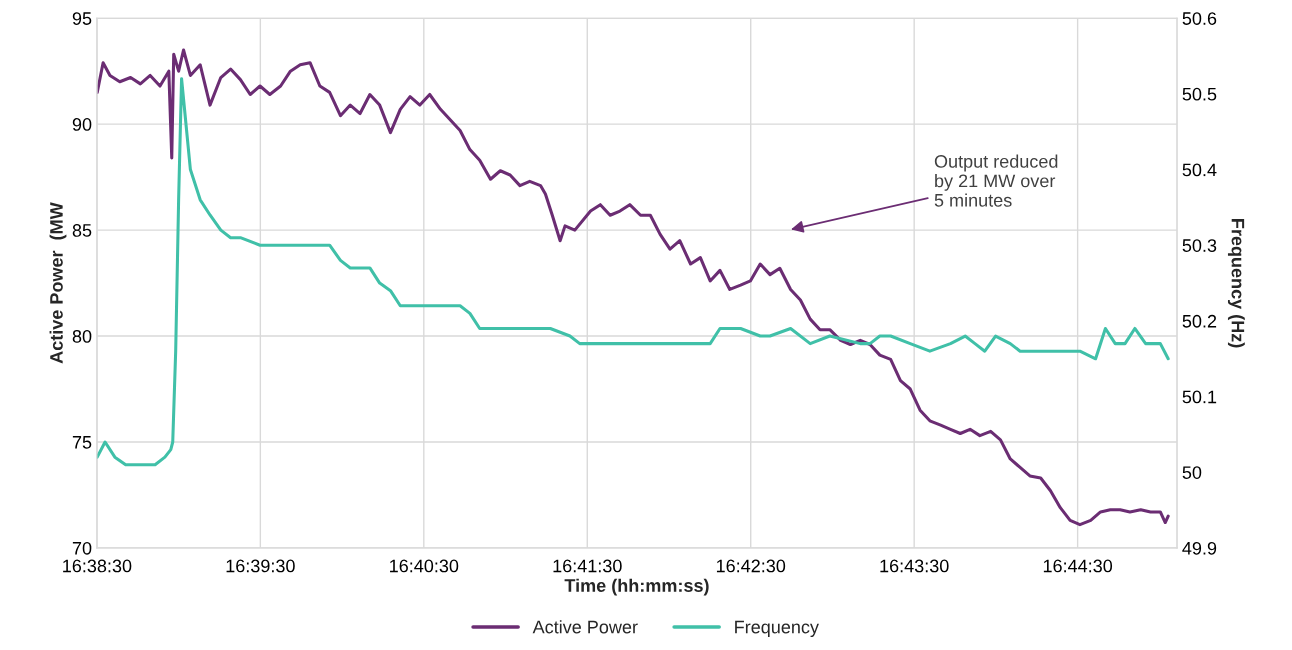 Image resolution: width=1292 pixels, height=650 pixels. I want to click on y-tick-label: 75, so click(82, 442).